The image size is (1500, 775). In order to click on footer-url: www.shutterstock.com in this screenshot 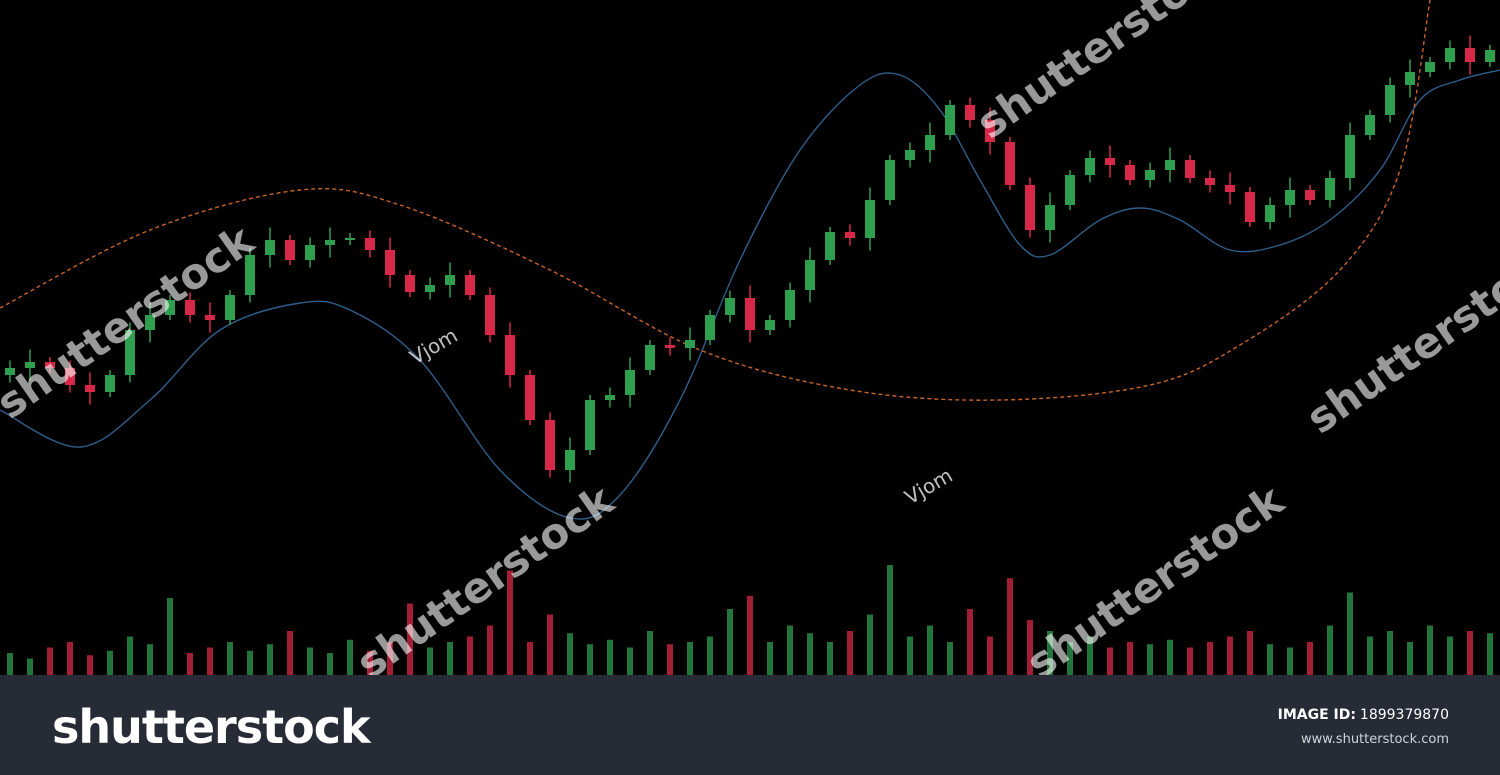, I will do `click(1375, 739)`.